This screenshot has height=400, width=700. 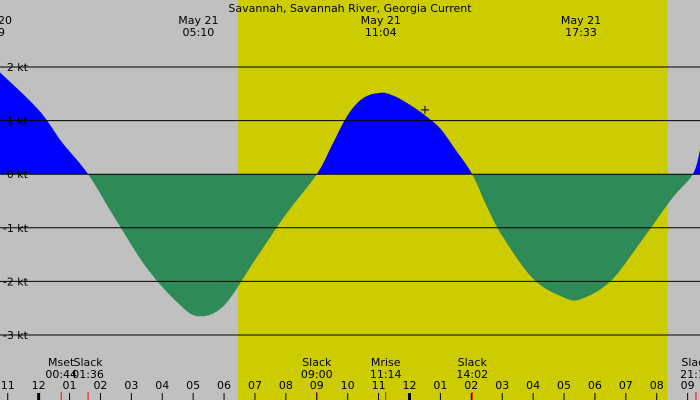 What do you see at coordinates (317, 374) in the screenshot?
I see `event-time: 09:00` at bounding box center [317, 374].